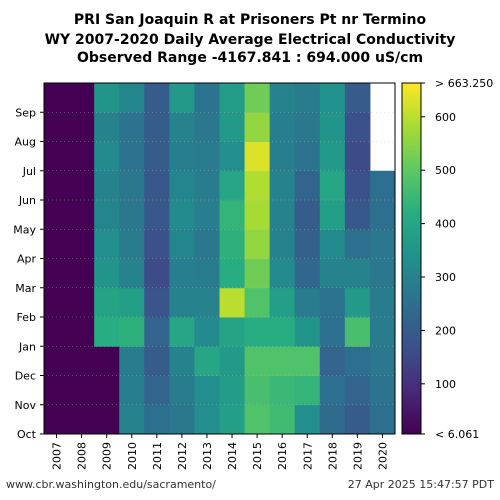 This screenshot has width=500, height=500. I want to click on y-tick-label: Feb, so click(26, 317).